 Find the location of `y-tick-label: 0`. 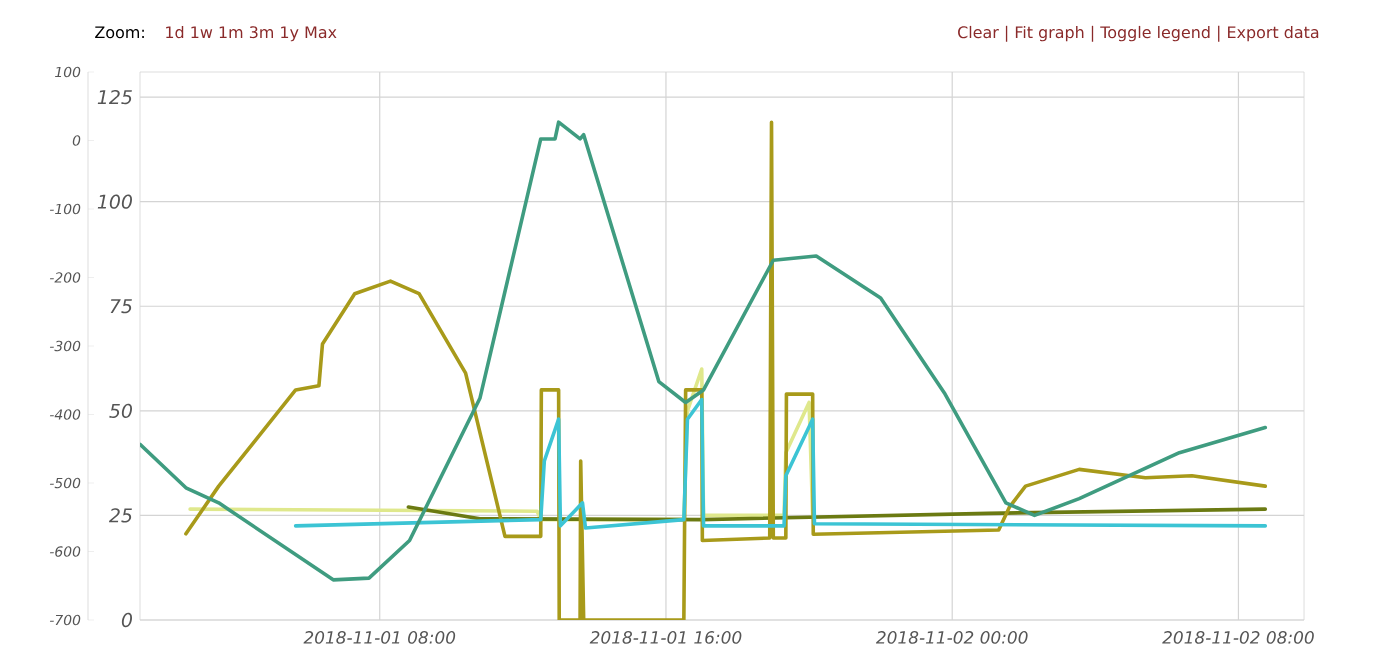

y-tick-label: 0 is located at coordinates (127, 620).